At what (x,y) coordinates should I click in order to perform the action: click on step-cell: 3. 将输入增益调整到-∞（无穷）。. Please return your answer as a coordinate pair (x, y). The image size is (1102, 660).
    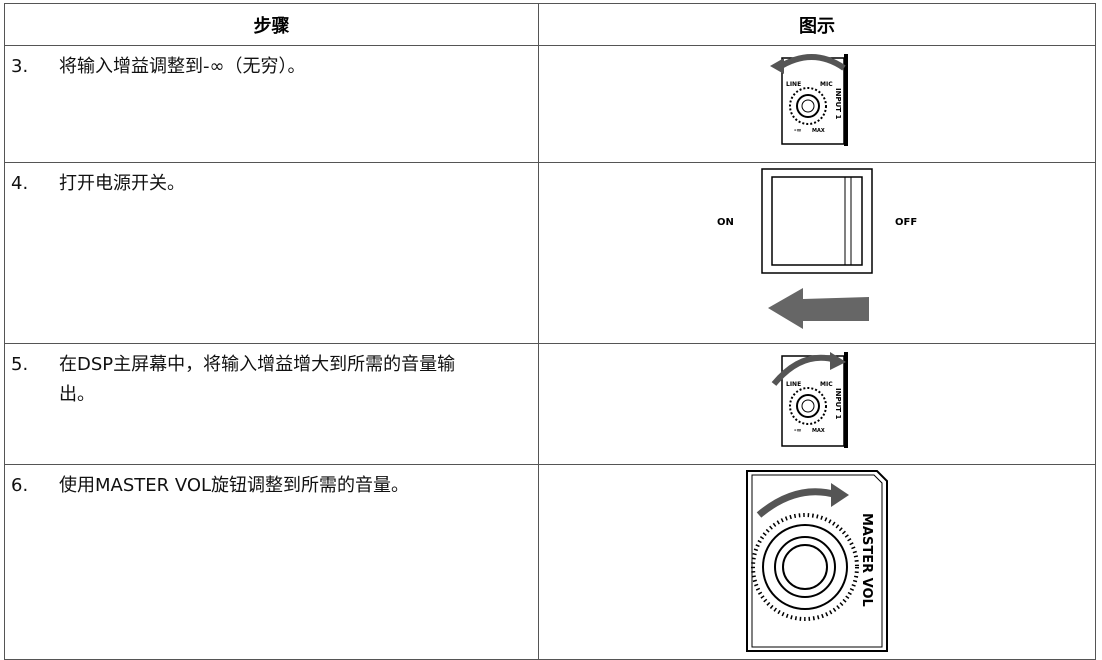
    Looking at the image, I should click on (271, 104).